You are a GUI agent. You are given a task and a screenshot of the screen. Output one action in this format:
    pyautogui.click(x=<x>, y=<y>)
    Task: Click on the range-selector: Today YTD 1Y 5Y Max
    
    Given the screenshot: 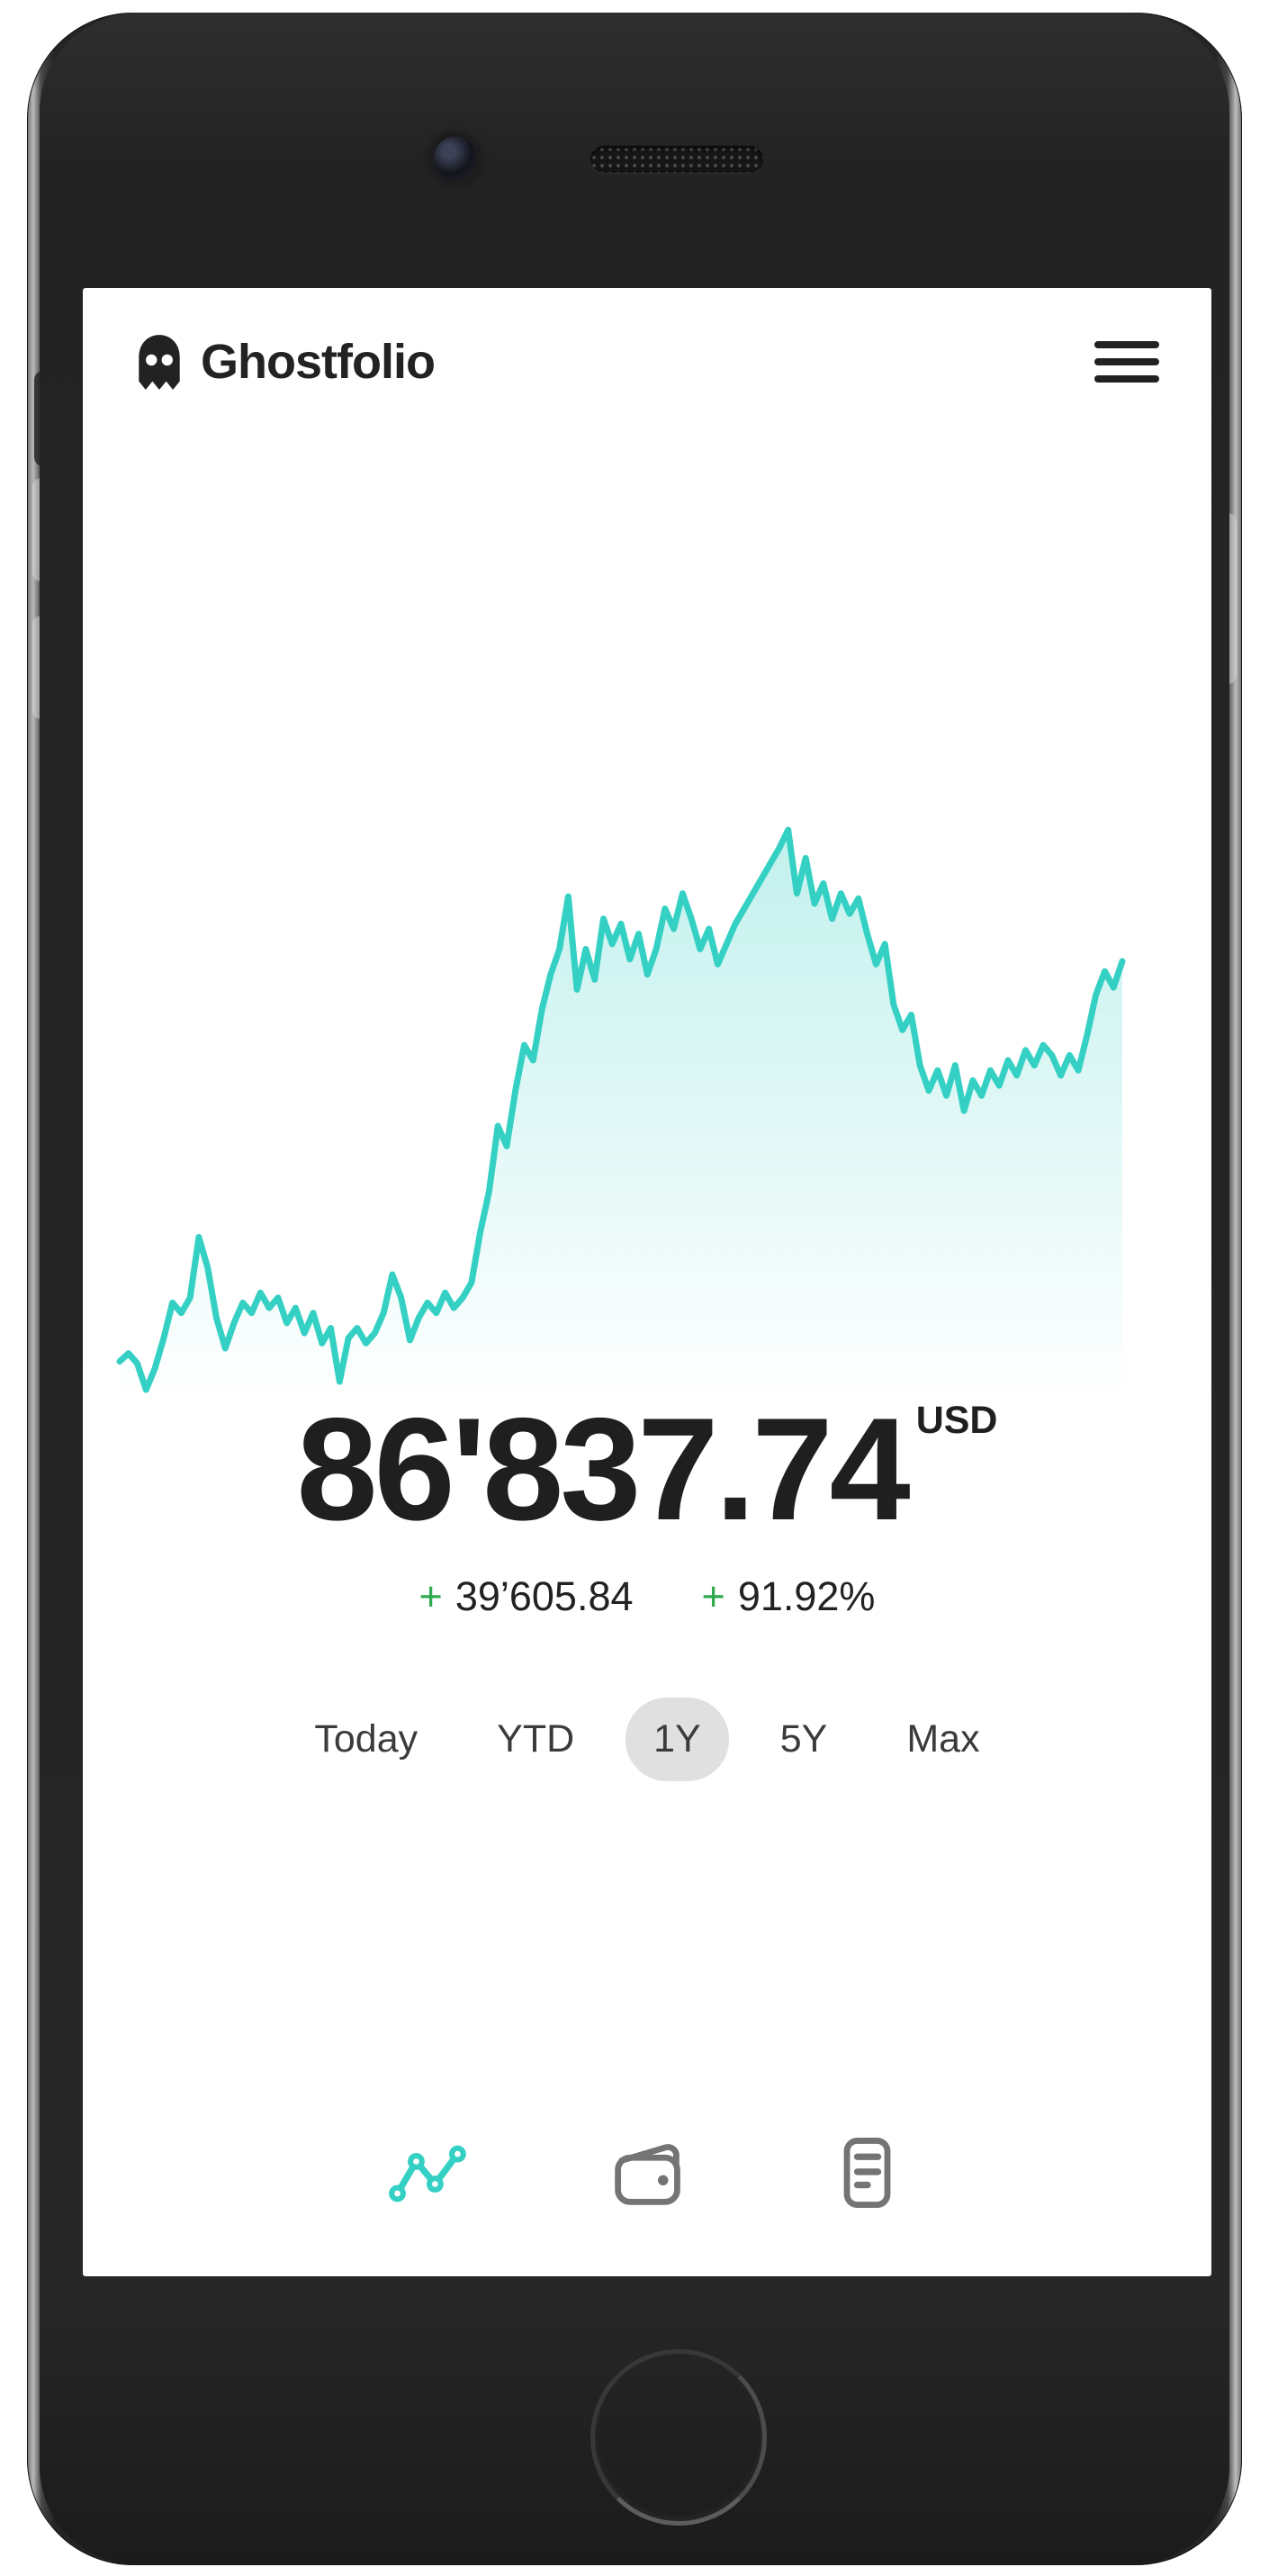 What is the action you would take?
    pyautogui.click(x=647, y=1739)
    